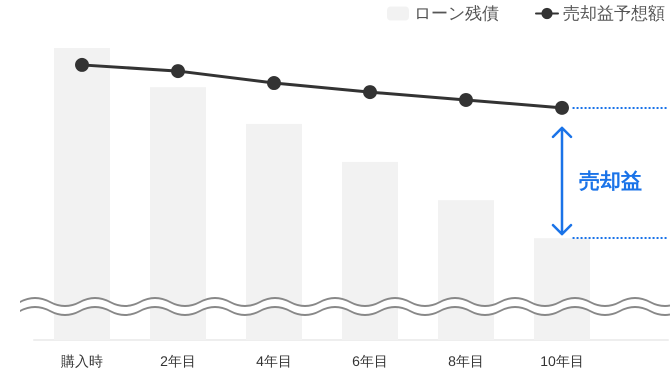 This screenshot has width=670, height=376. What do you see at coordinates (610, 181) in the screenshot?
I see `annotation: 売却益` at bounding box center [610, 181].